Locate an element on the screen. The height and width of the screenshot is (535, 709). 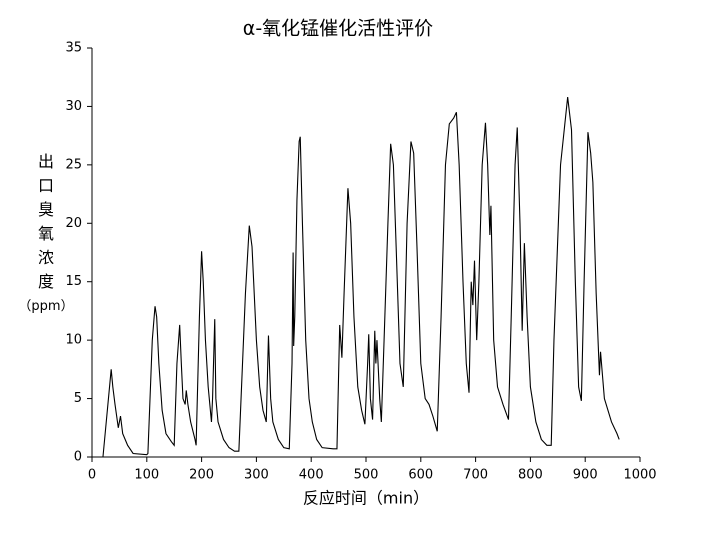
y-tick-label: 25 is located at coordinates (73, 164).